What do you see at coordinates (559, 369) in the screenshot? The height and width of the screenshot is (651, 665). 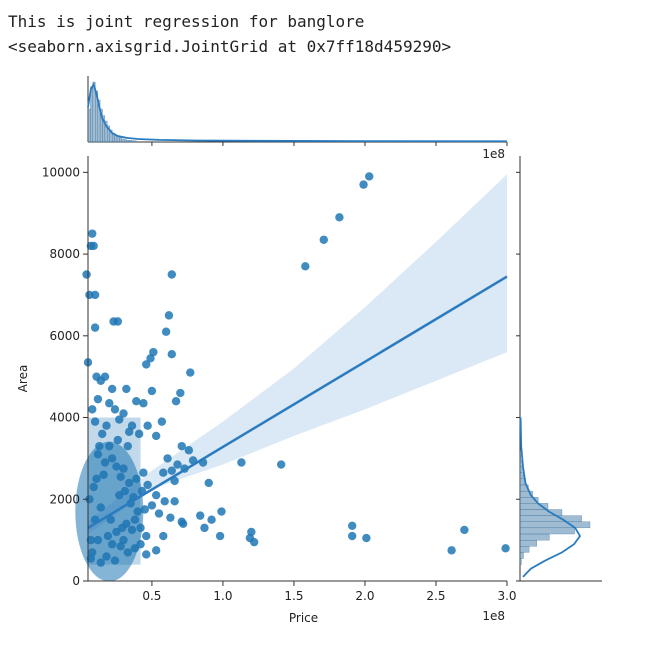 I see `right-marginal-distribution` at bounding box center [559, 369].